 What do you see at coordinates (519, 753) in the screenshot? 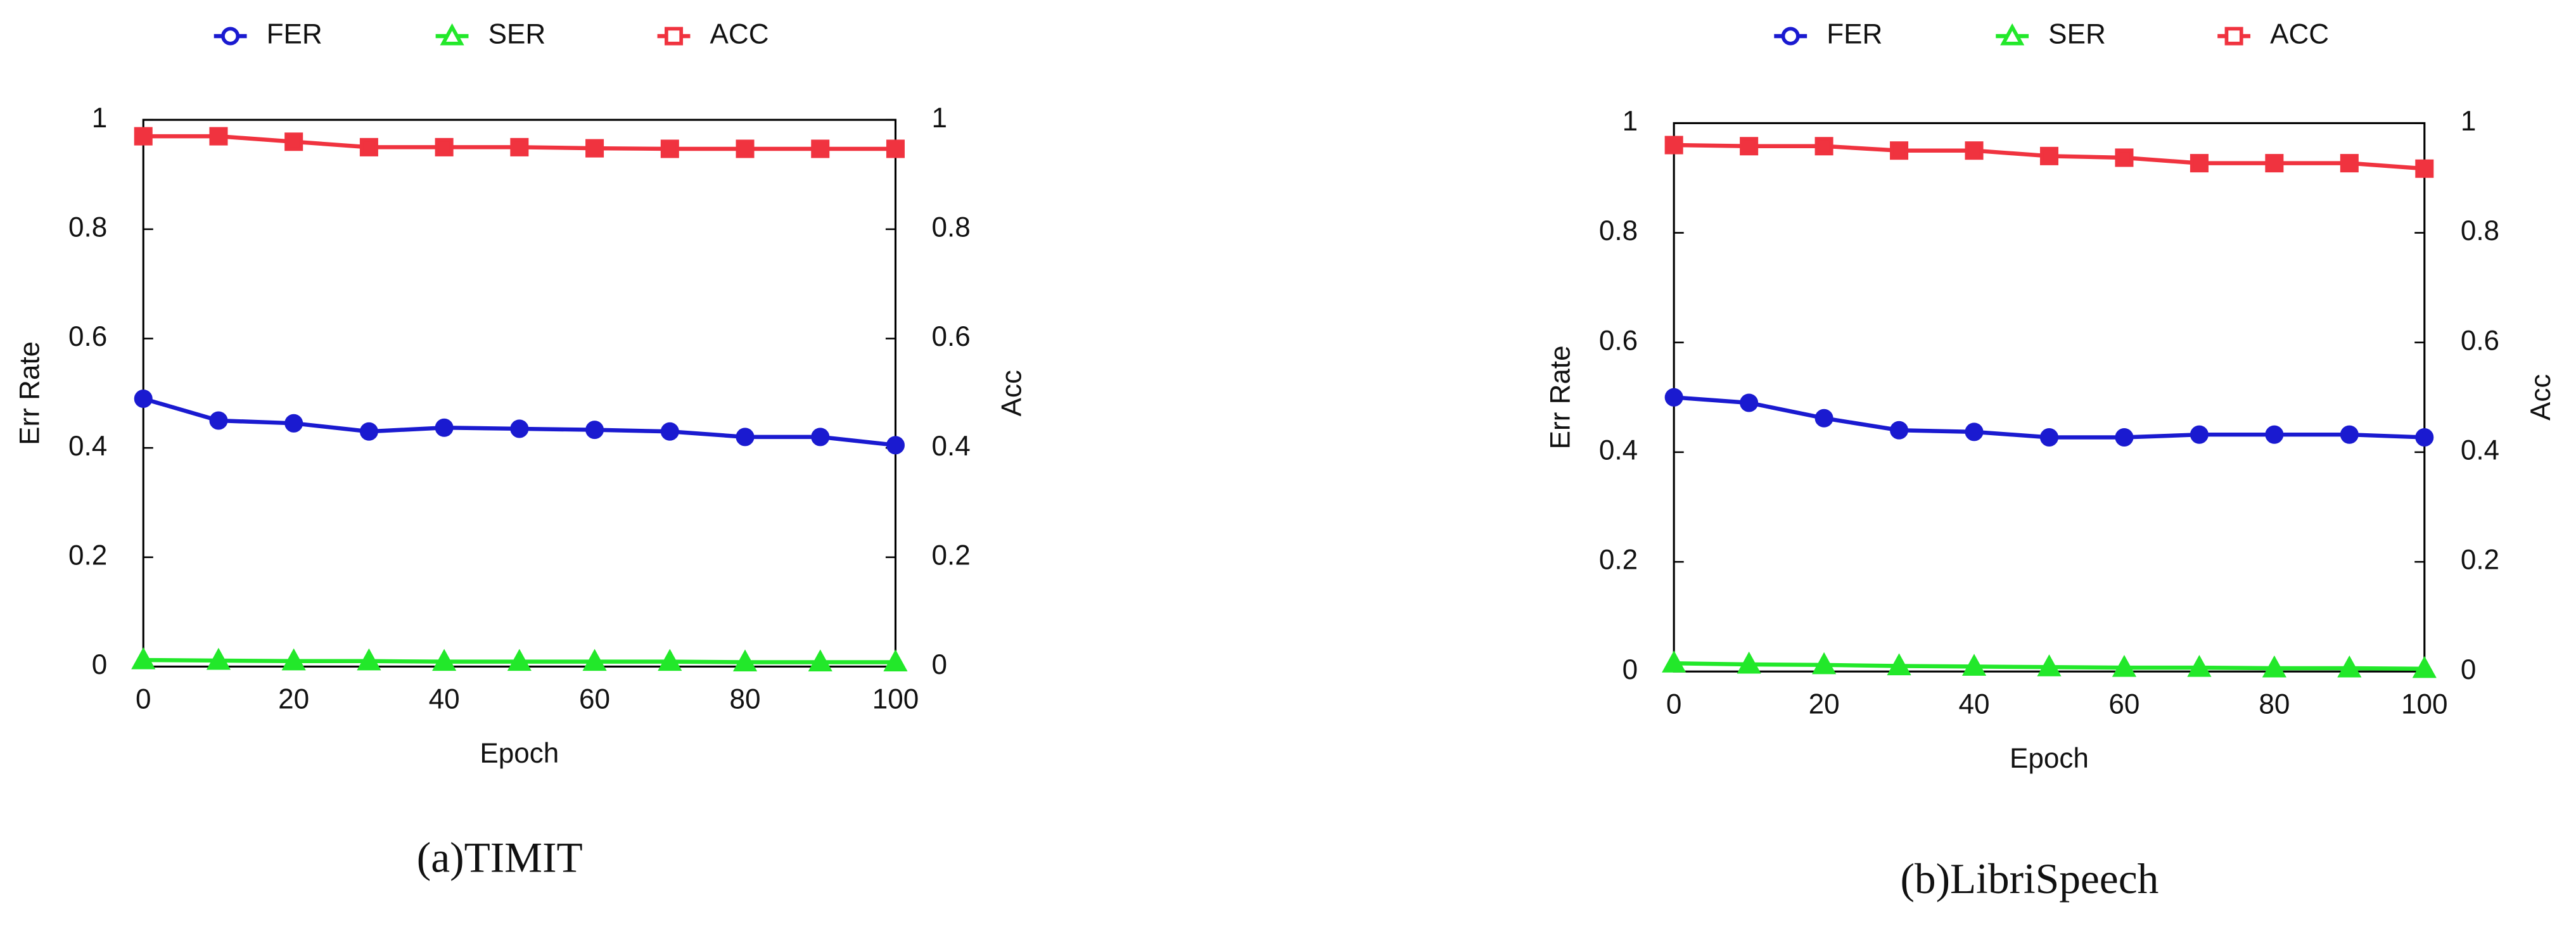
I see `x-axis-label: Epoch` at bounding box center [519, 753].